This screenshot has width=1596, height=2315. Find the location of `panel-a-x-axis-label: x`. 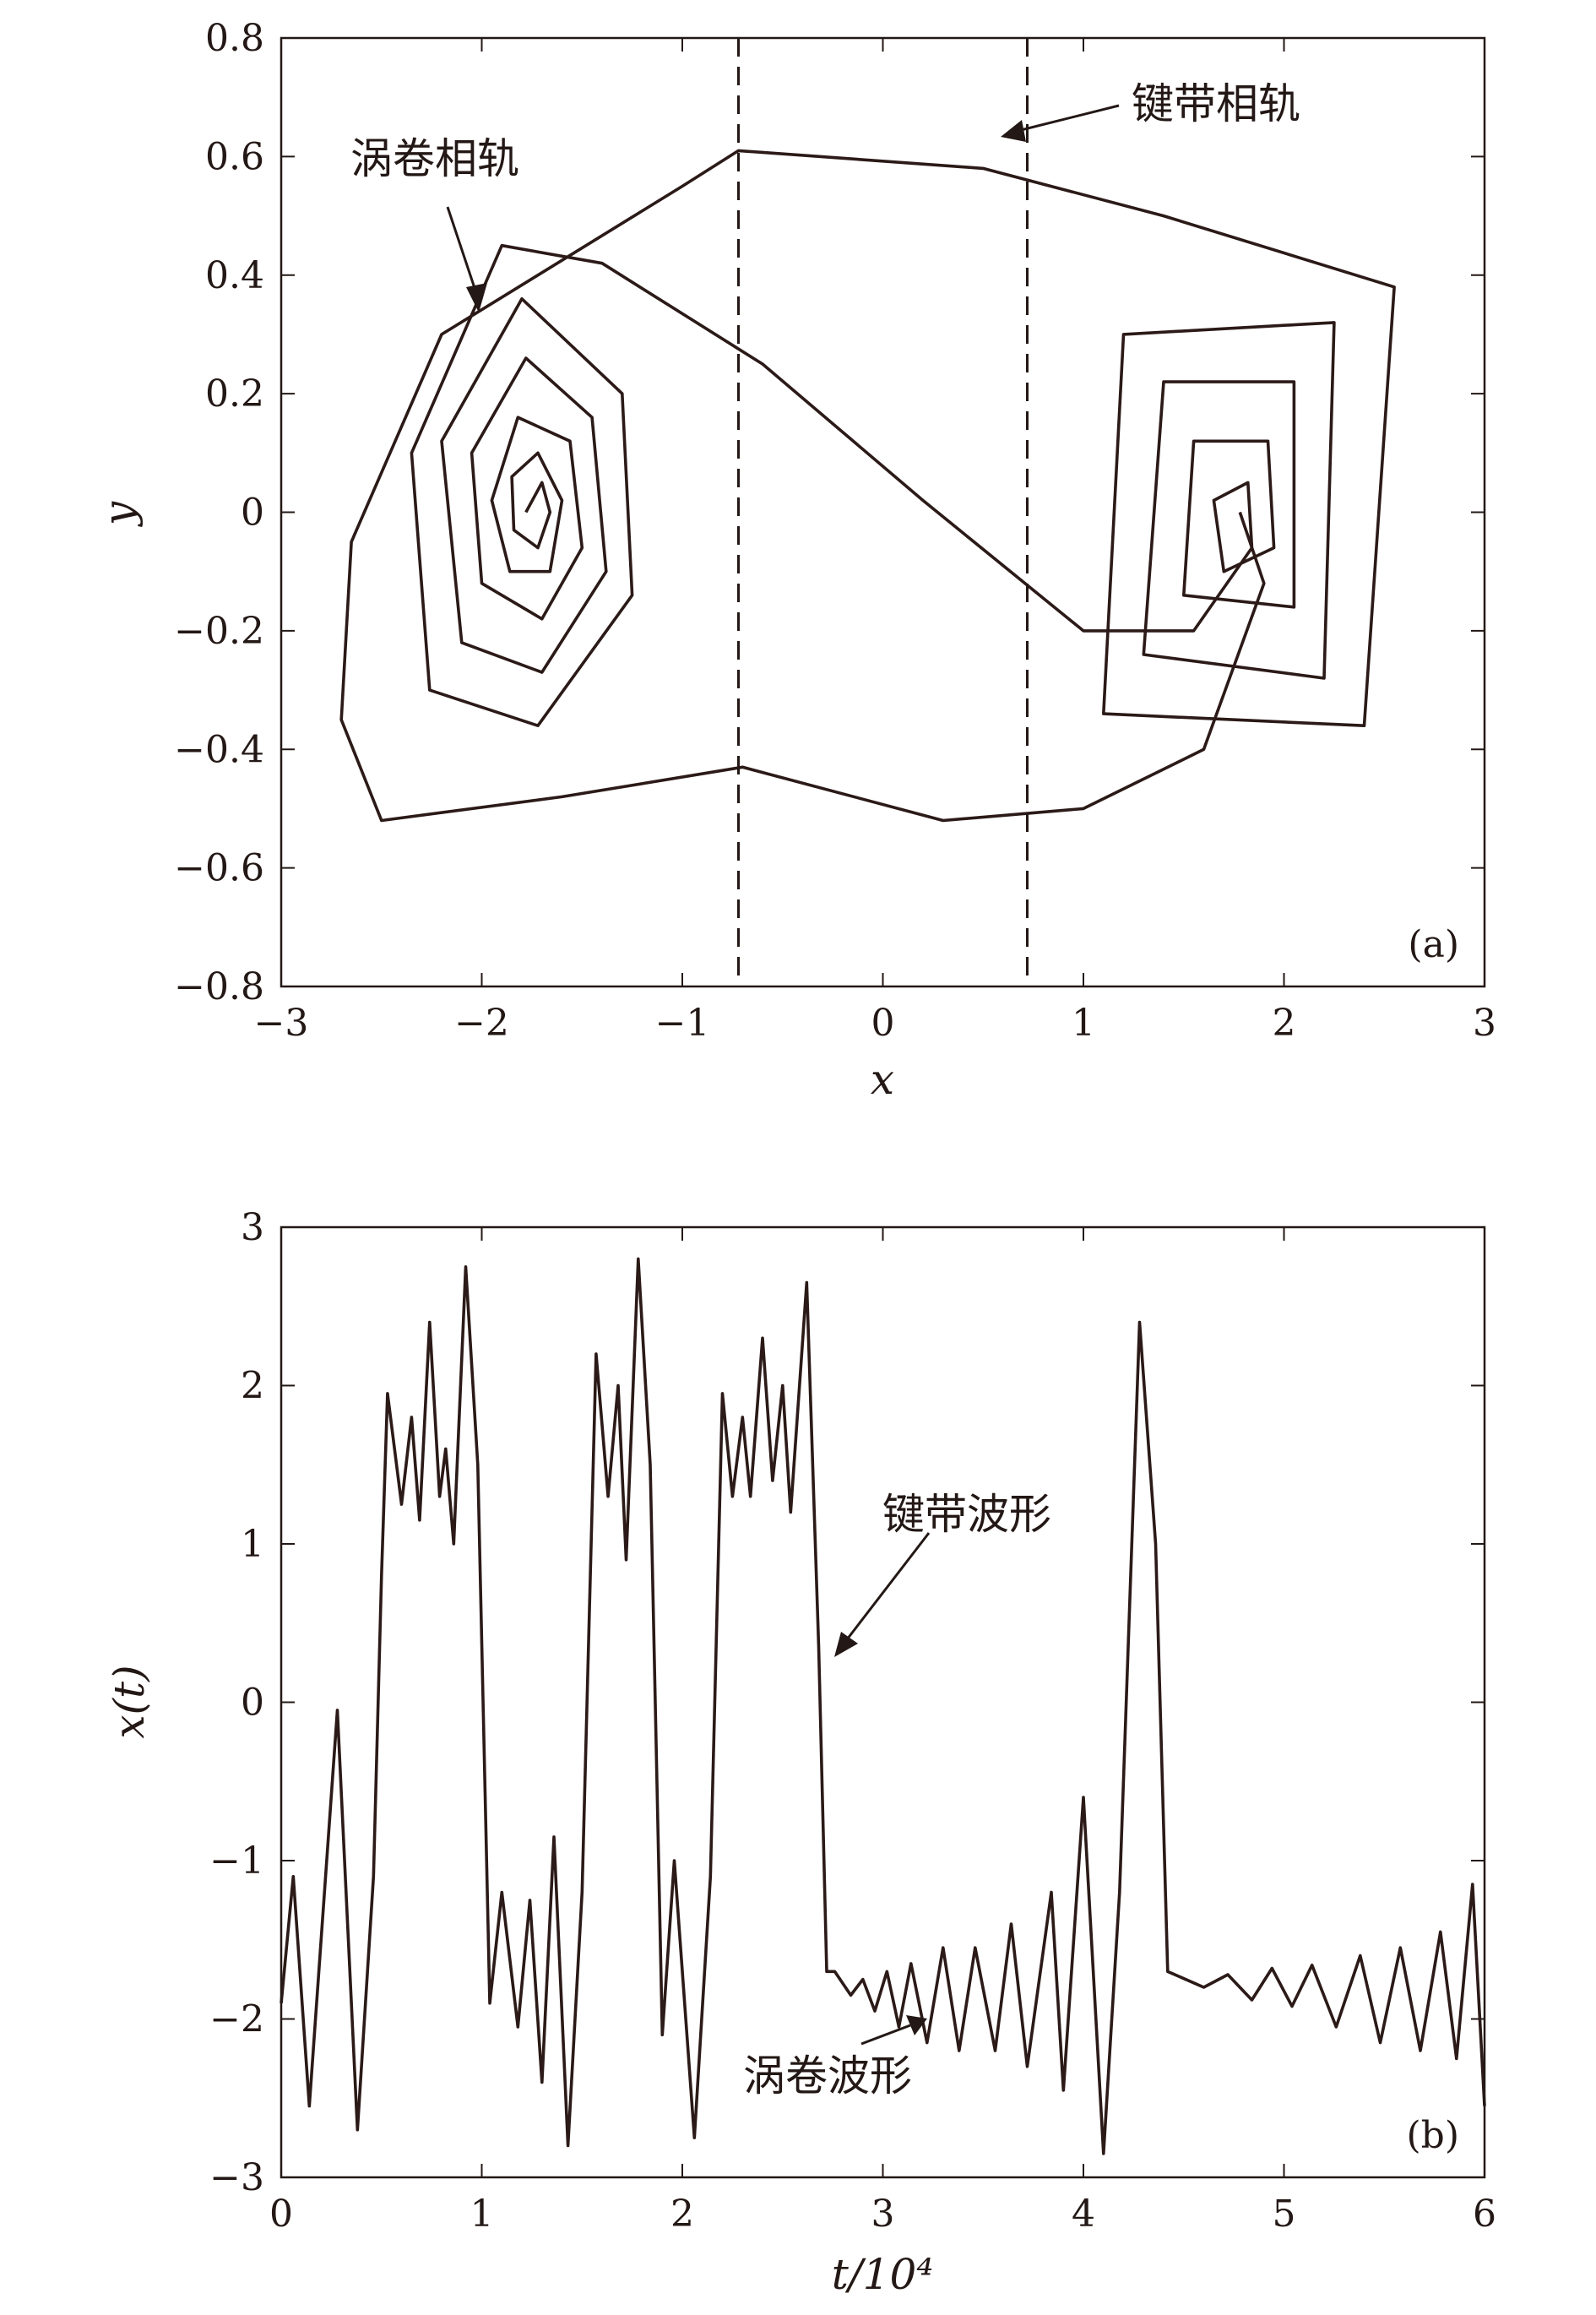

panel-a-x-axis-label: x is located at coordinates (882, 1079).